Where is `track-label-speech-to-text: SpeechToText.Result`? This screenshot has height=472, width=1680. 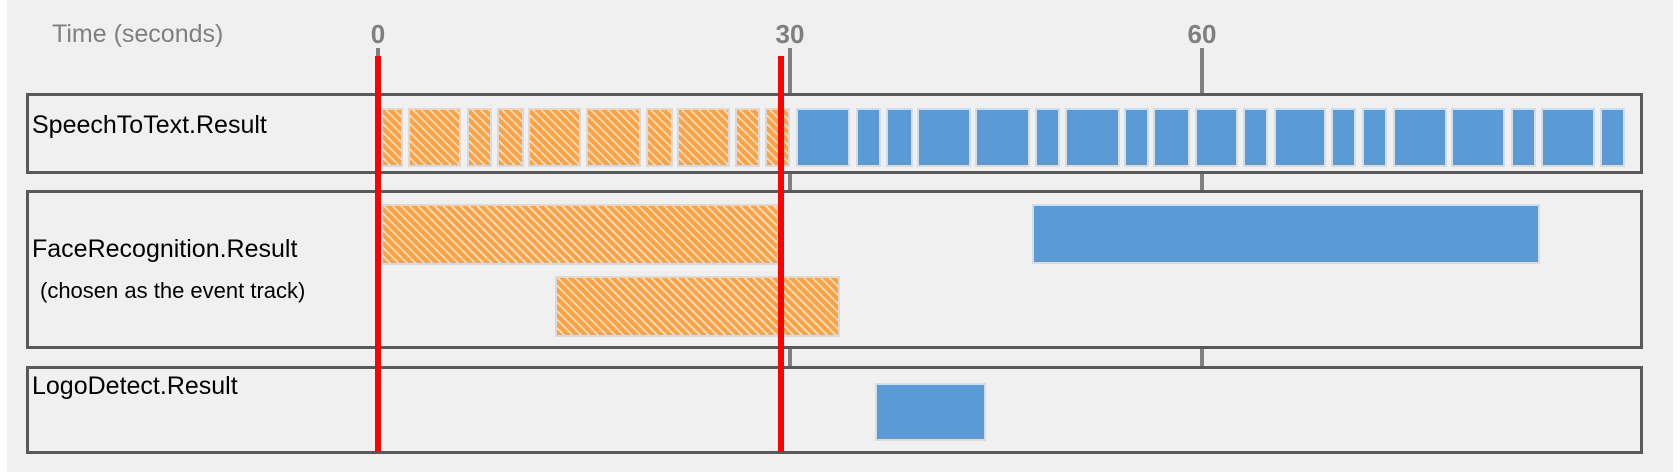 track-label-speech-to-text: SpeechToText.Result is located at coordinates (149, 125).